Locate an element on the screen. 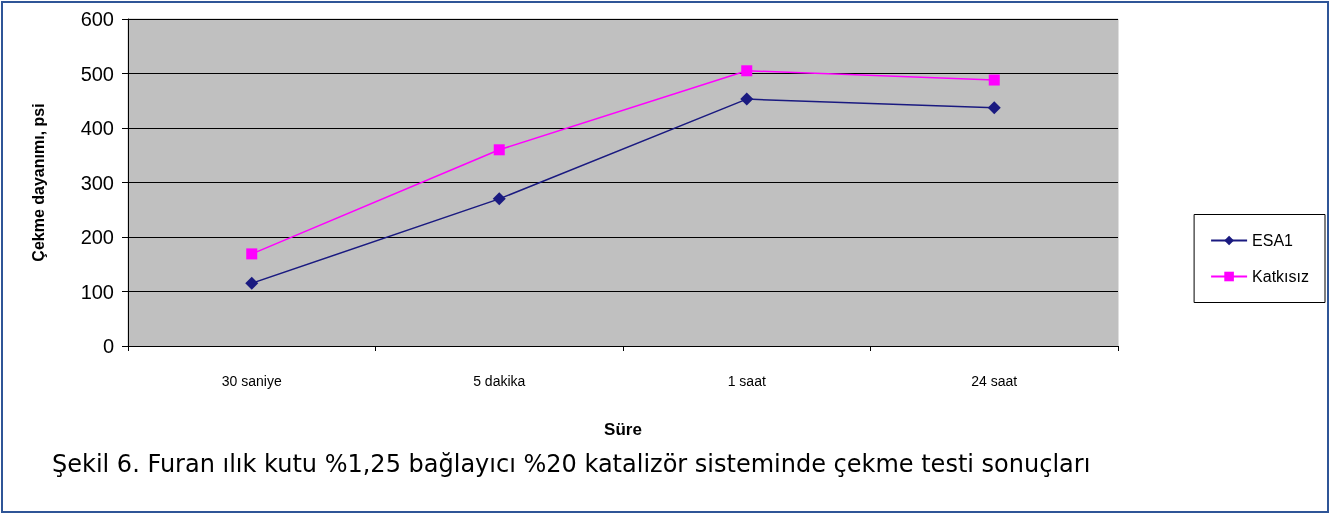 The image size is (1333, 517). y-tick-label: 300 is located at coordinates (97, 182).